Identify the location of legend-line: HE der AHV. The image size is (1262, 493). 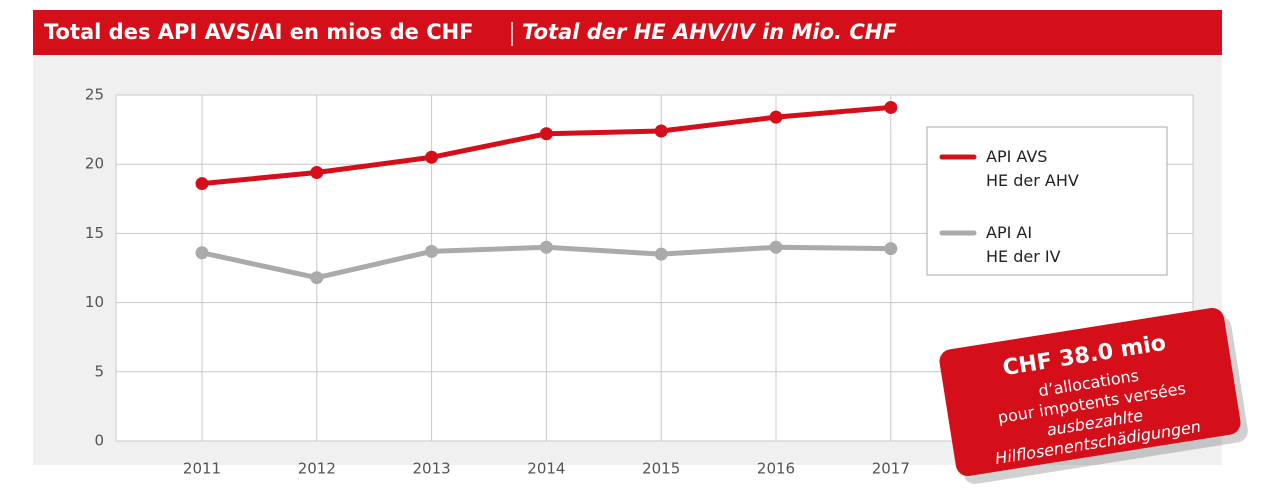
(1032, 180).